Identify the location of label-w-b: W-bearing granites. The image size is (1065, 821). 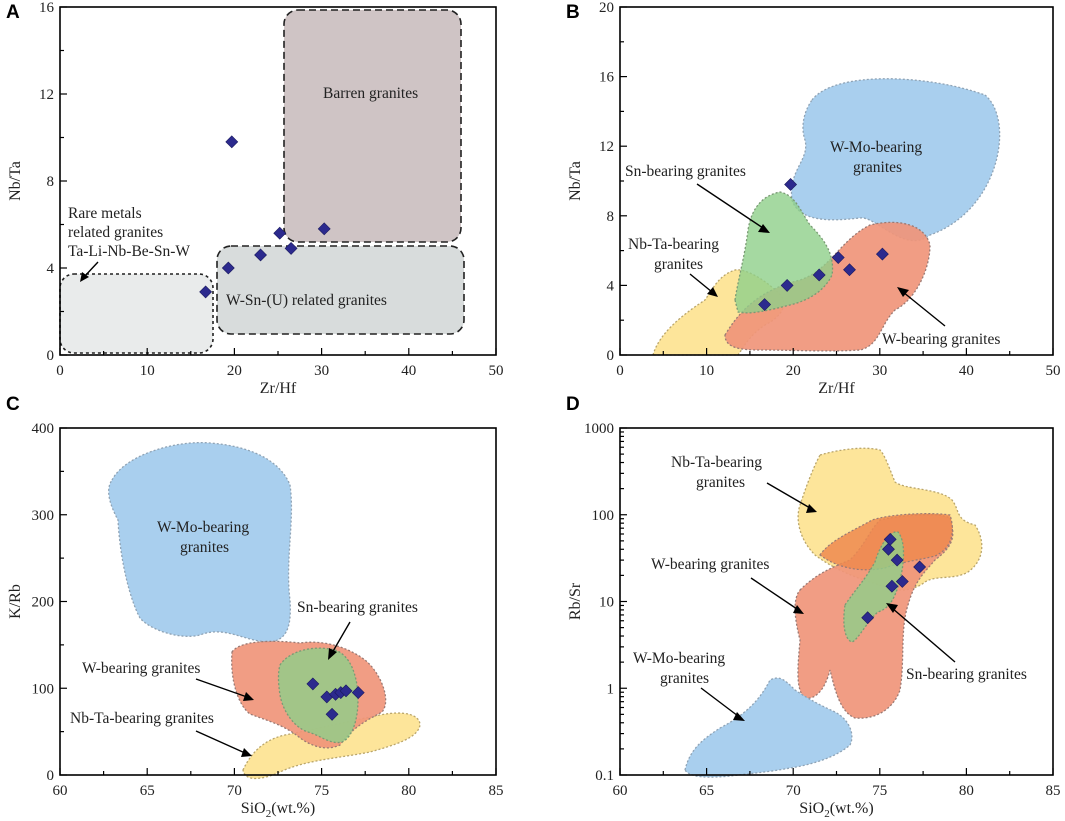
(941, 339).